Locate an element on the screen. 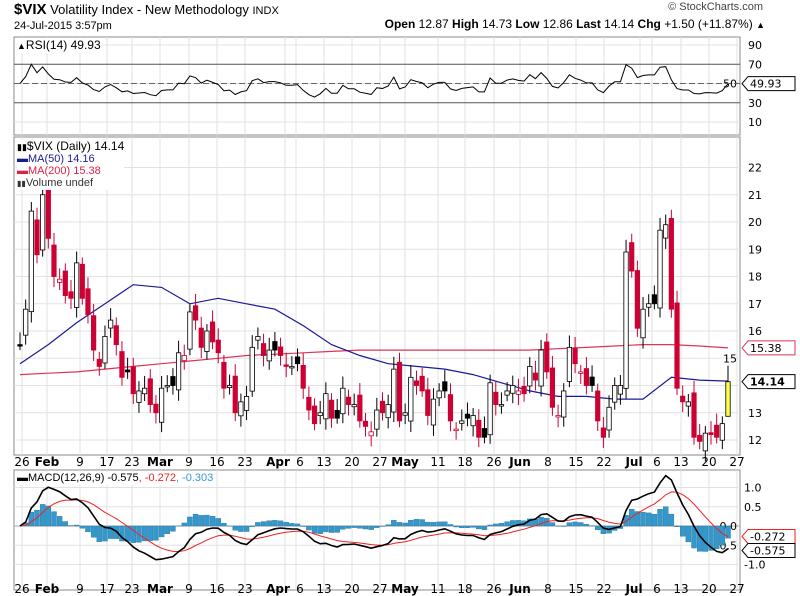 This screenshot has height=596, width=800. ma200-swatch-icon: ▬ is located at coordinates (22, 171).